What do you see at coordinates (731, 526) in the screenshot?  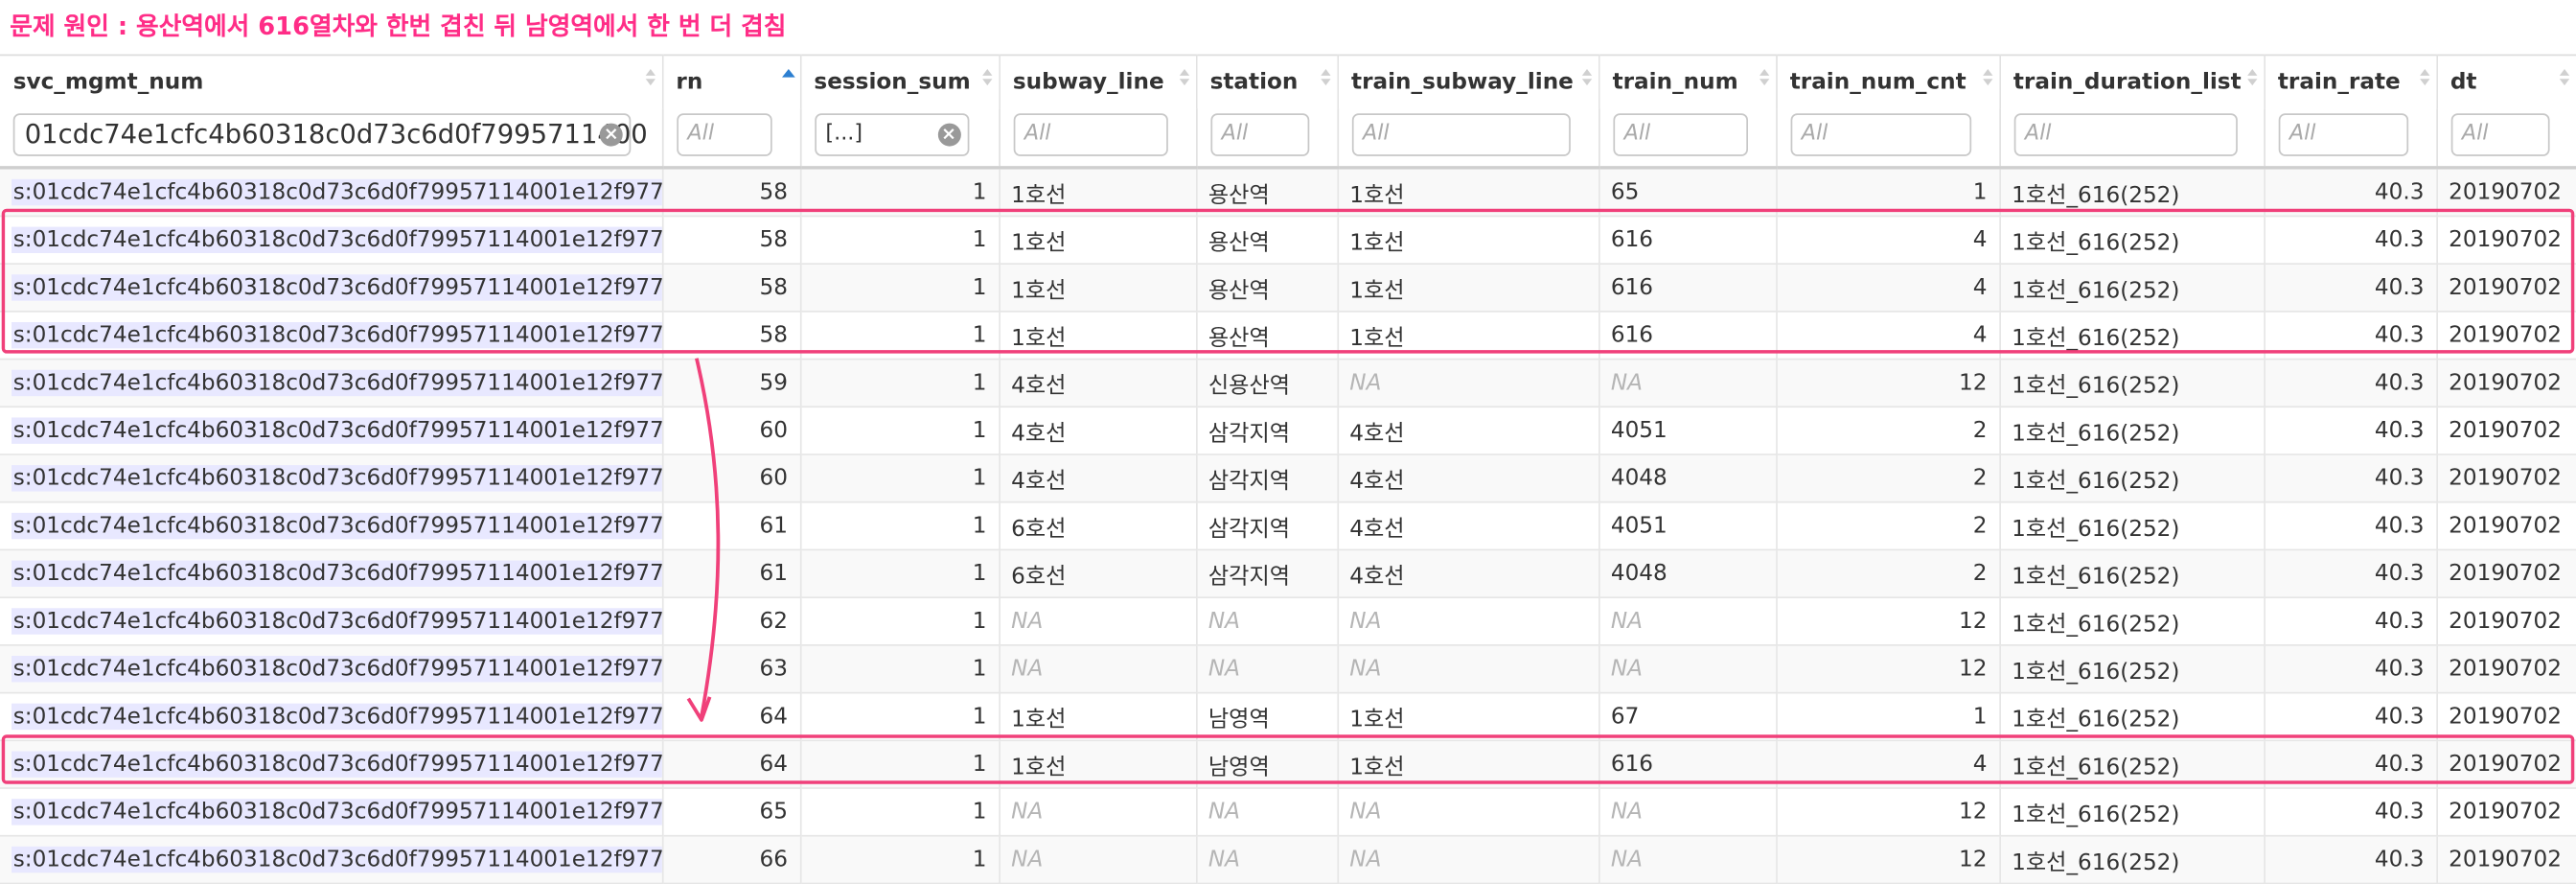 I see `cell-rn: 61` at bounding box center [731, 526].